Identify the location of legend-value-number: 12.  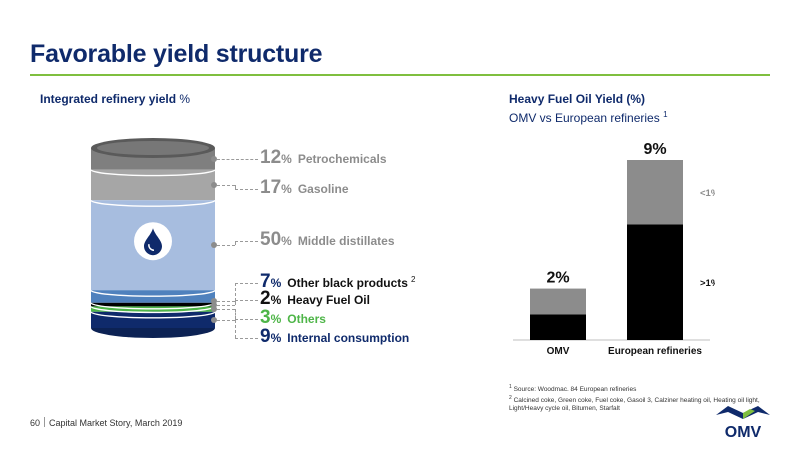
(271, 157).